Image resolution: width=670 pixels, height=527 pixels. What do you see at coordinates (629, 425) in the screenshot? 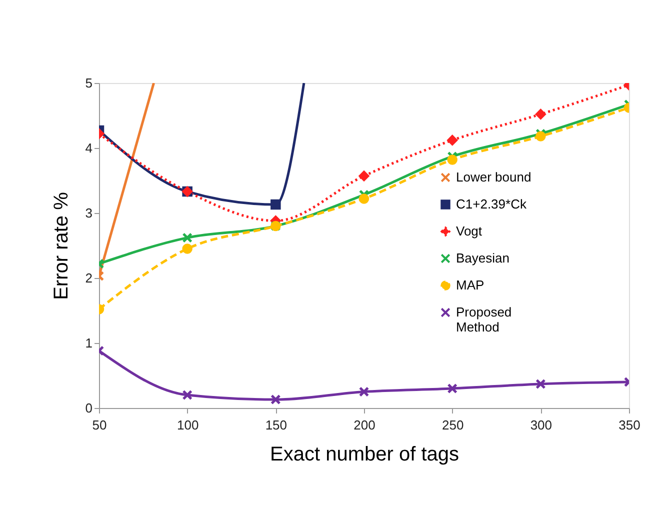
I see `x-tick-label: 350` at bounding box center [629, 425].